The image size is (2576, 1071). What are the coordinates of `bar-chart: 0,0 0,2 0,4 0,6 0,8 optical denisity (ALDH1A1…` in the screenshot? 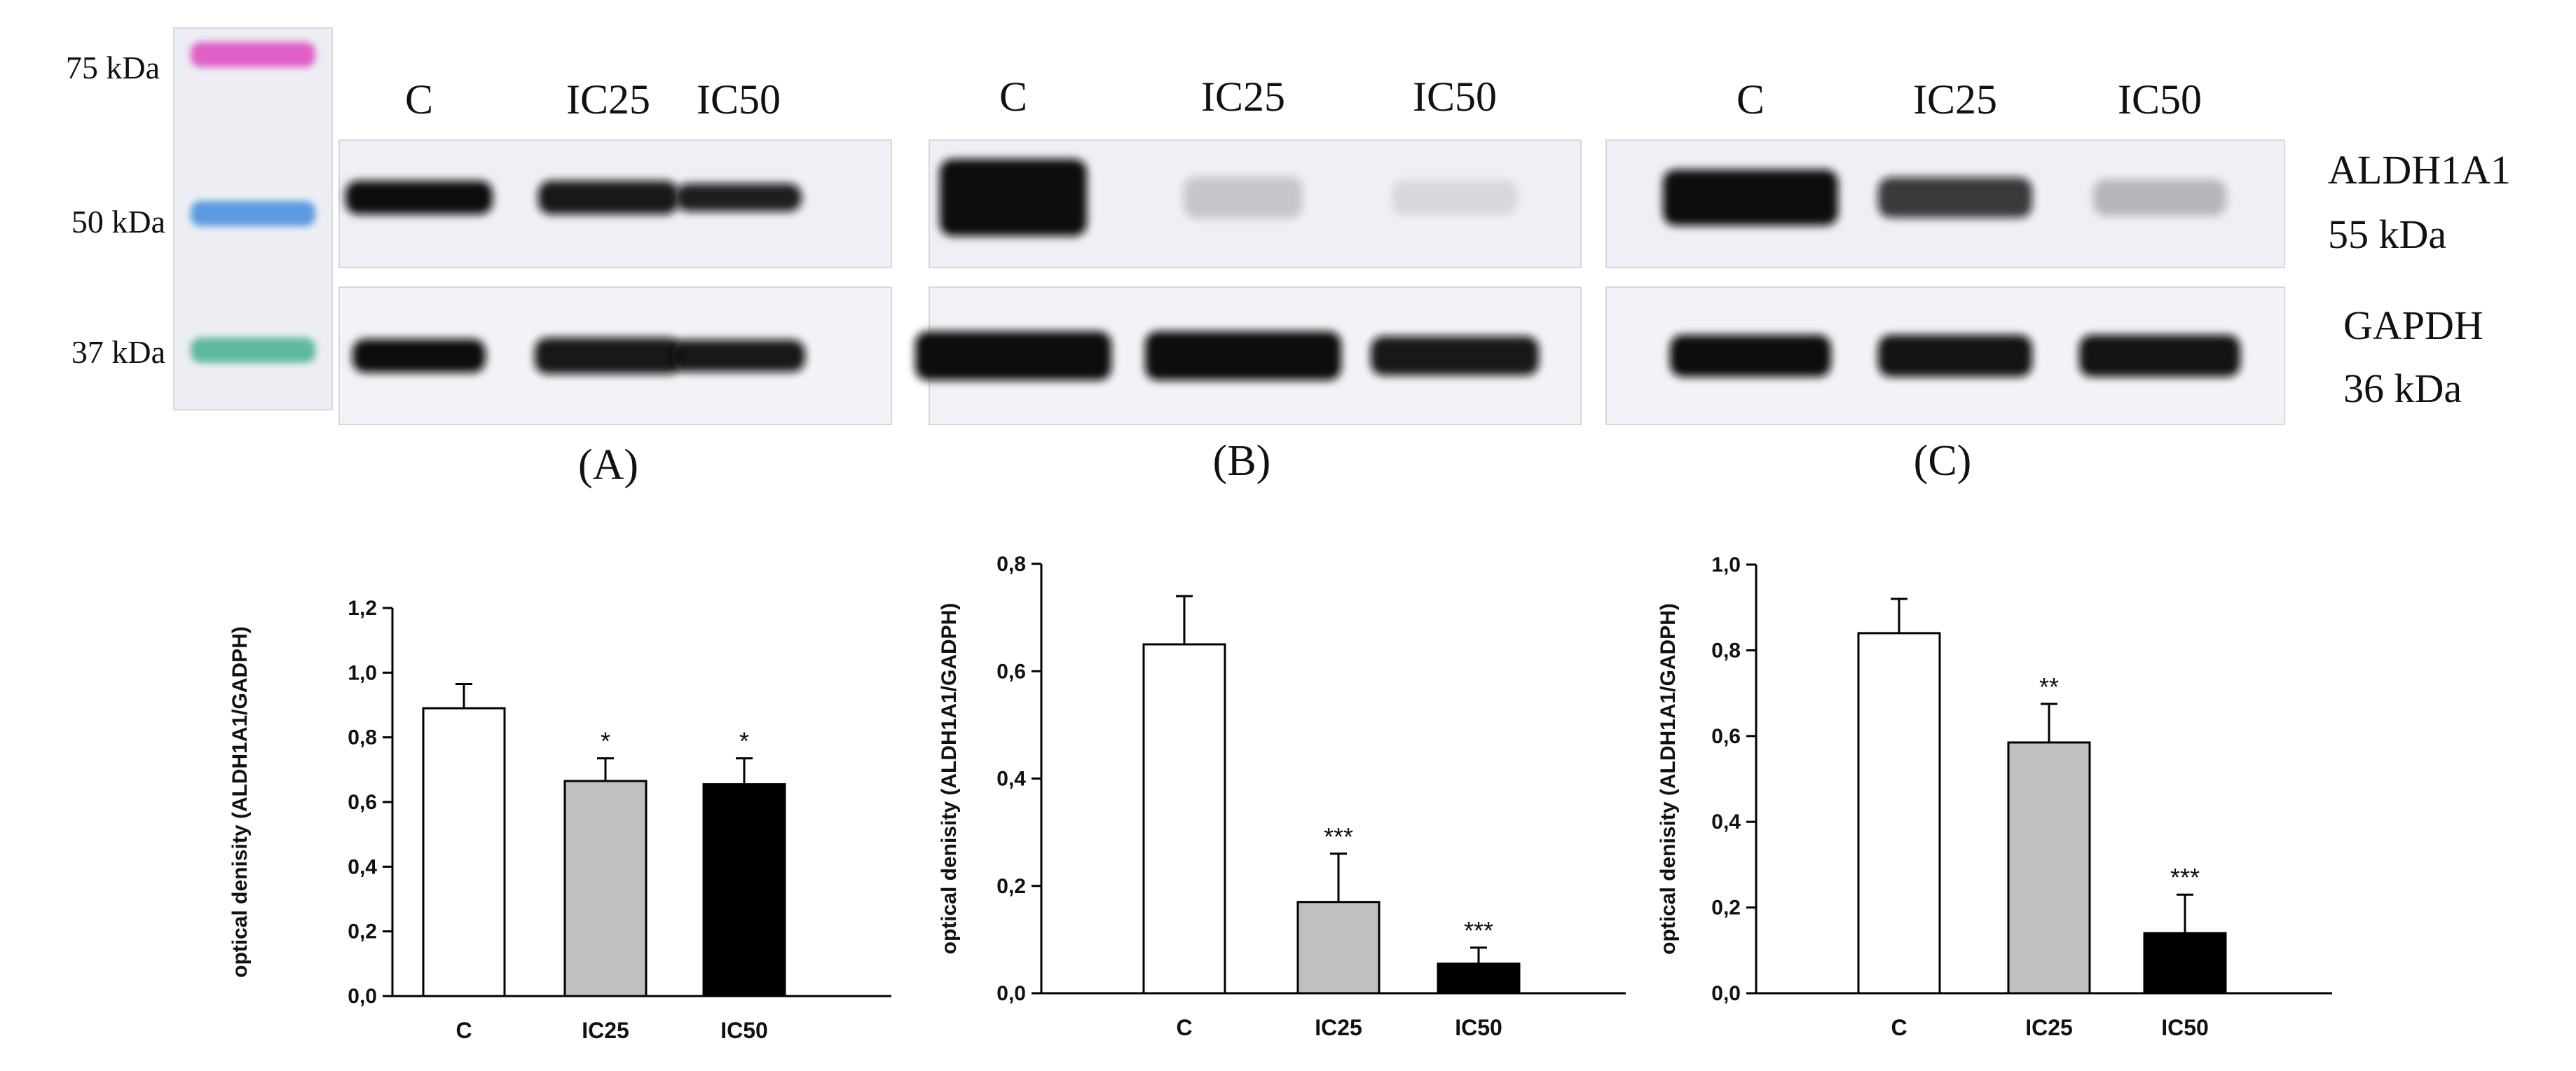 It's located at (1282, 796).